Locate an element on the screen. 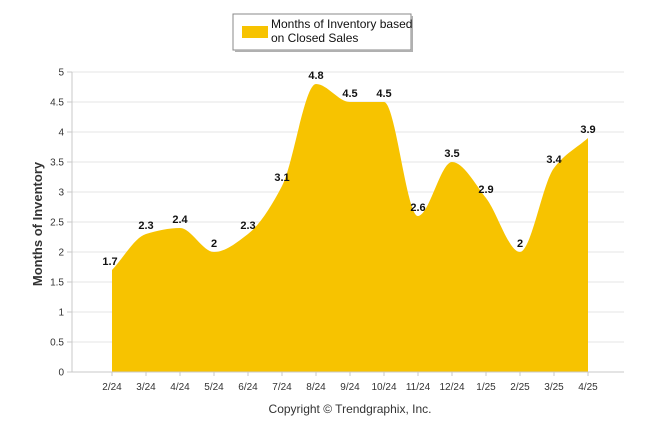  y-tick-label: 0.5 is located at coordinates (57, 343).